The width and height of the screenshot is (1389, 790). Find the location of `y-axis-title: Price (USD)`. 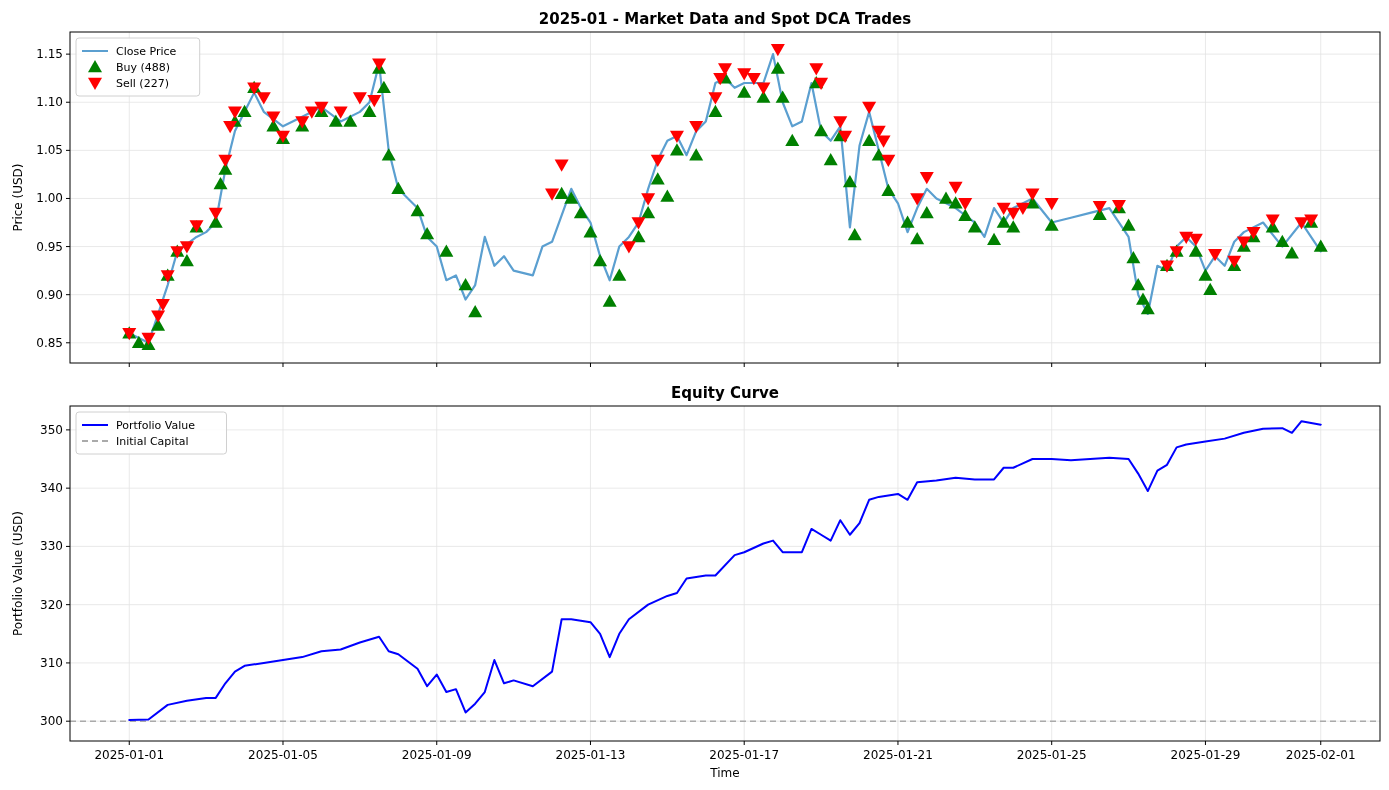

y-axis-title: Price (USD) is located at coordinates (18, 197).